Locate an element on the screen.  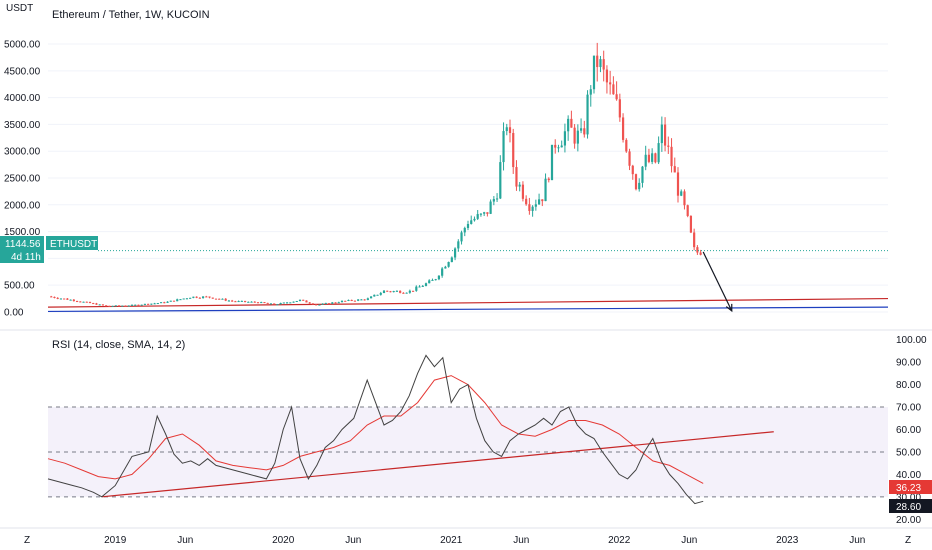
rsi-tick-label: 50.00 is located at coordinates (908, 452).